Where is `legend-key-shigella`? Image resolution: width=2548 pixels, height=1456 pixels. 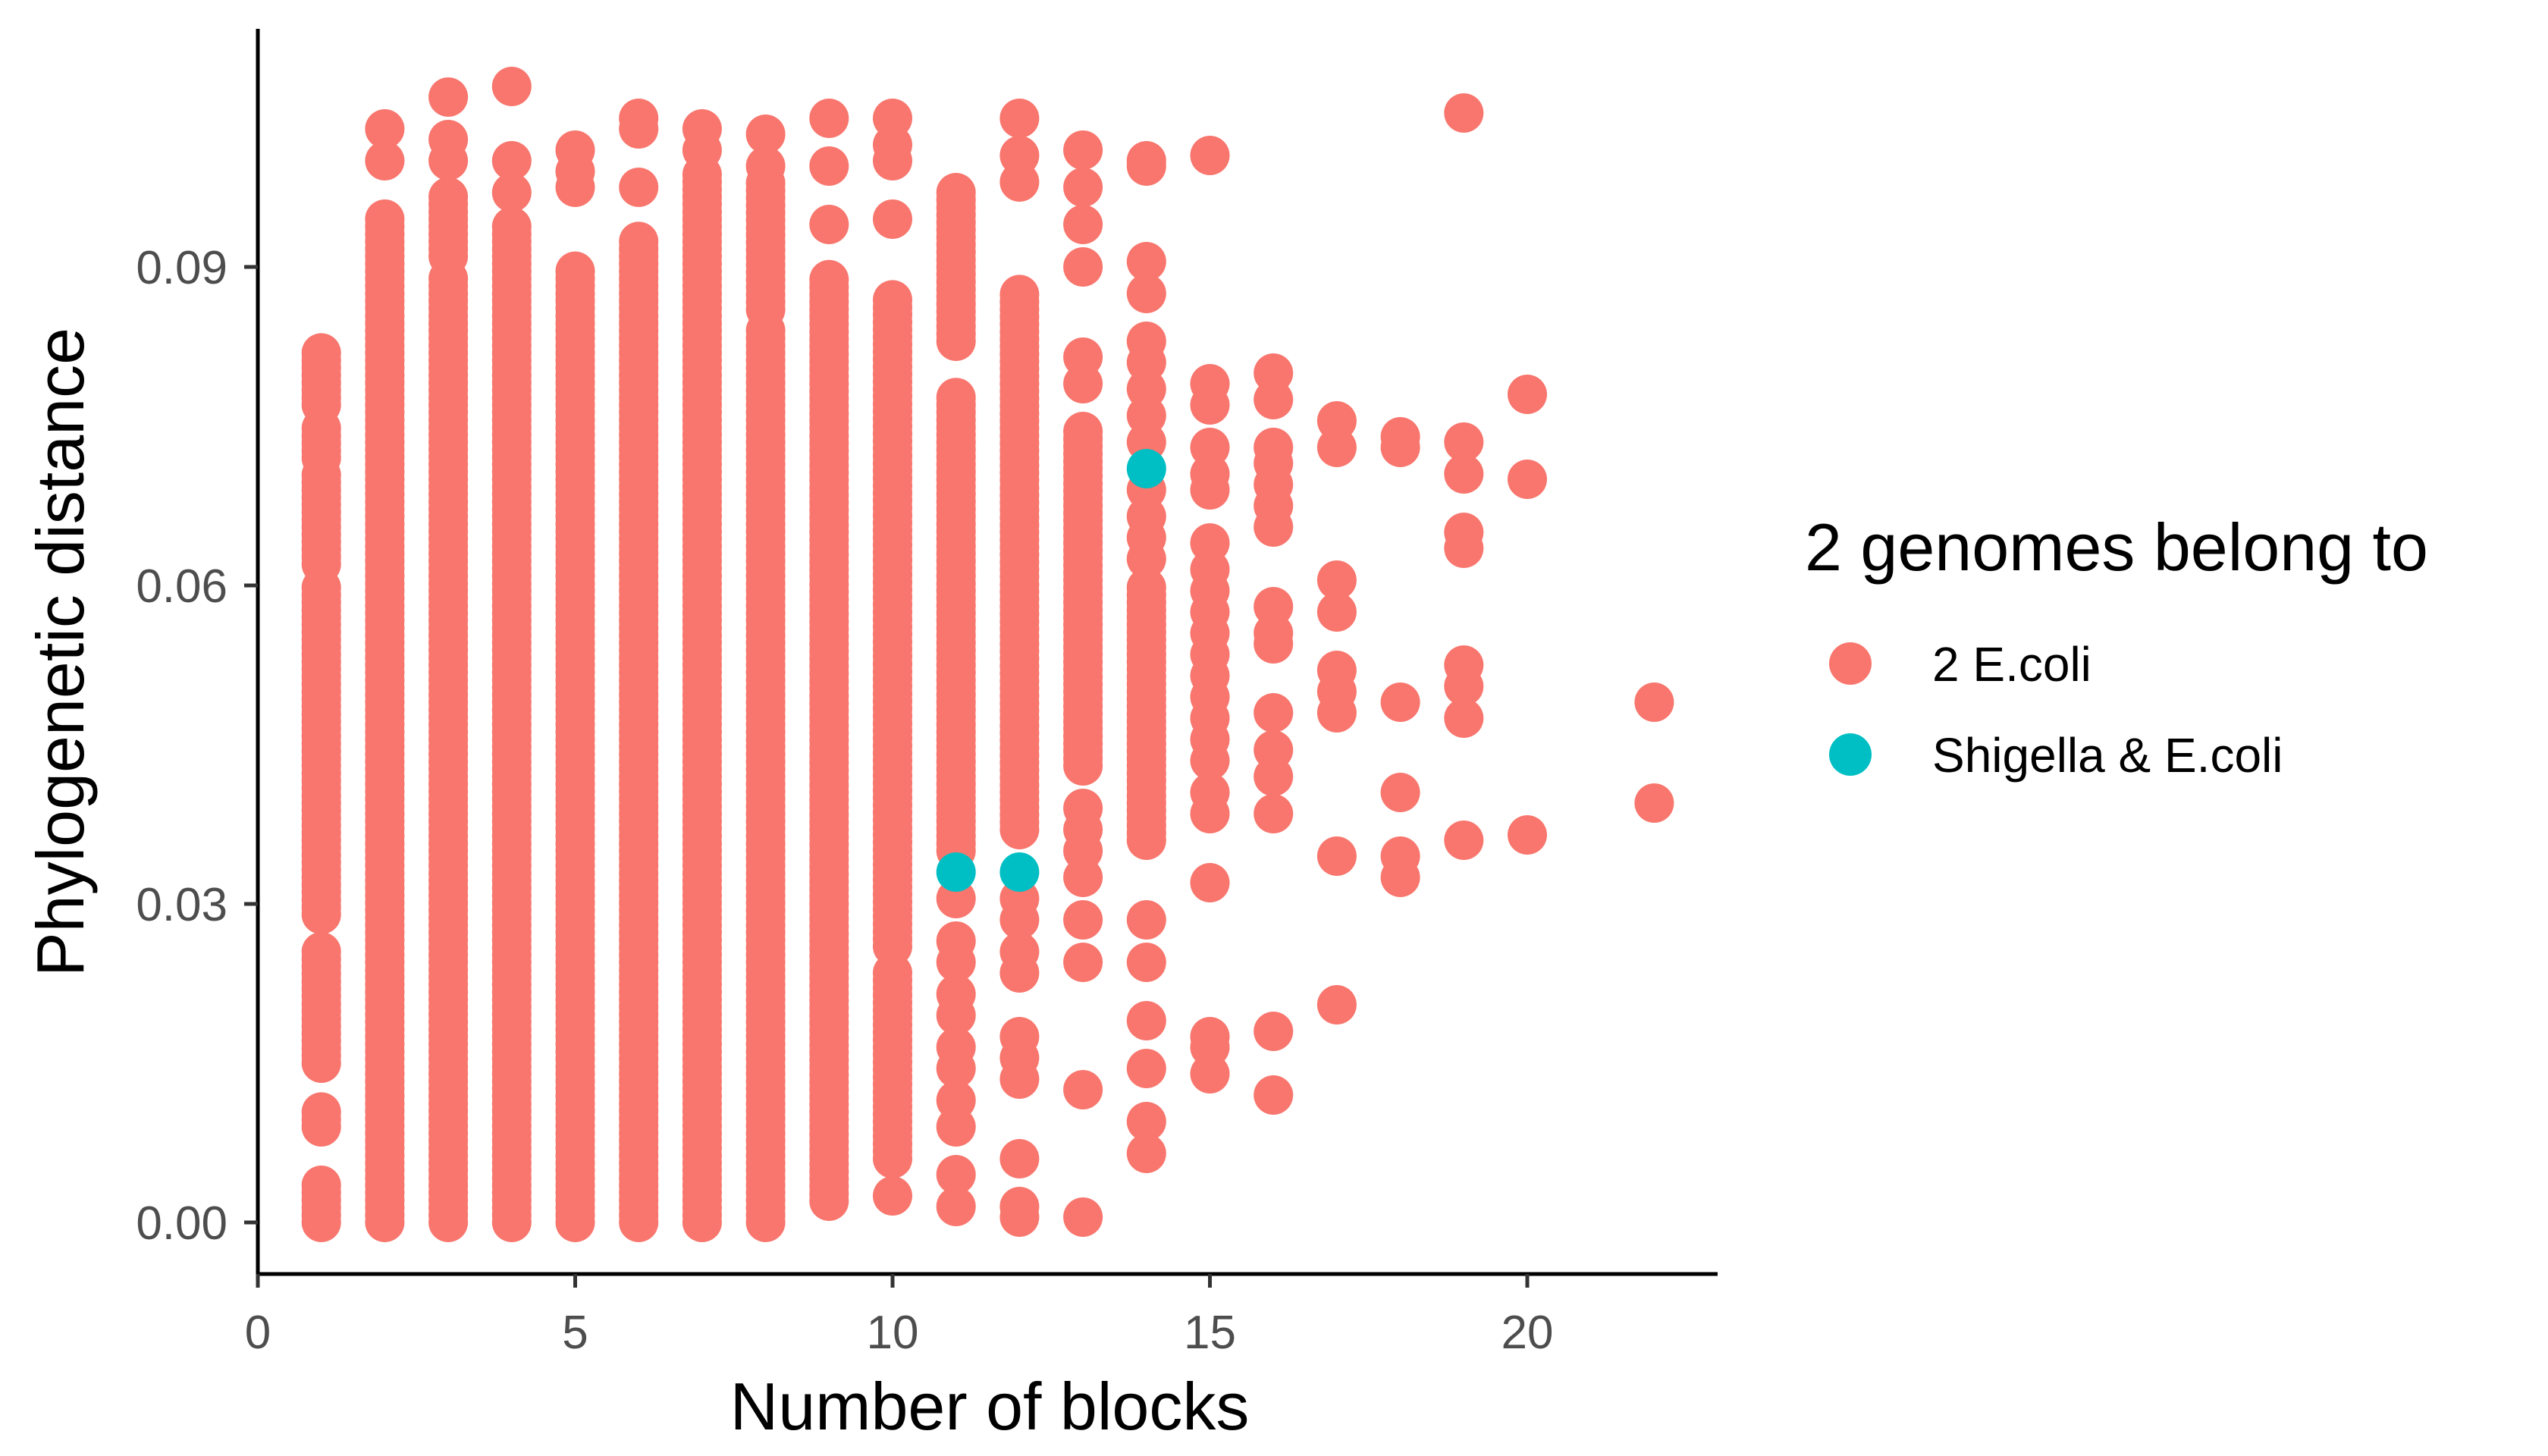 legend-key-shigella is located at coordinates (1850, 754).